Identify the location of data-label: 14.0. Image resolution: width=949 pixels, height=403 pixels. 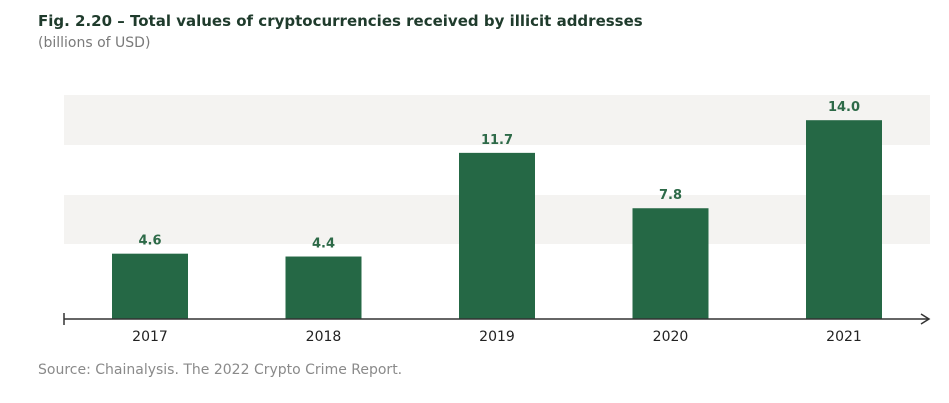
(844, 107).